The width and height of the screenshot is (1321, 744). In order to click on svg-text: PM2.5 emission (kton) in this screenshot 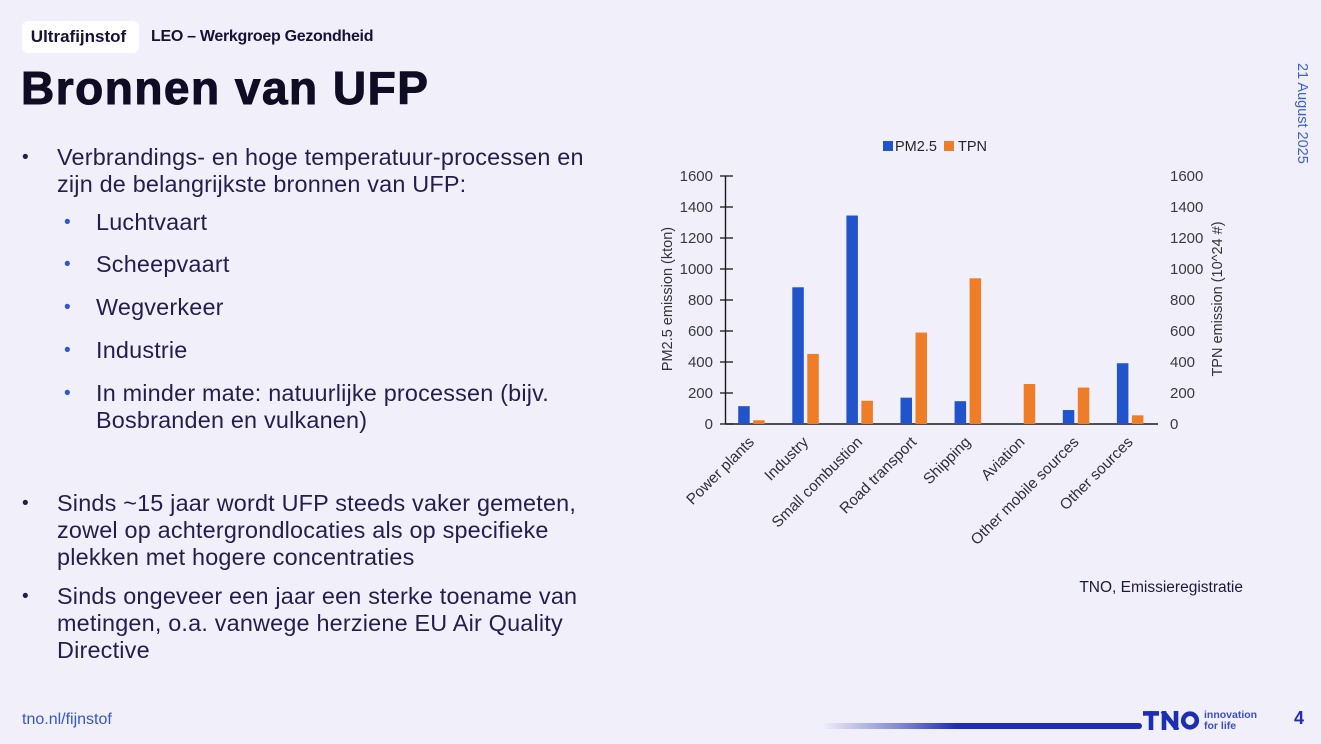, I will do `click(668, 299)`.